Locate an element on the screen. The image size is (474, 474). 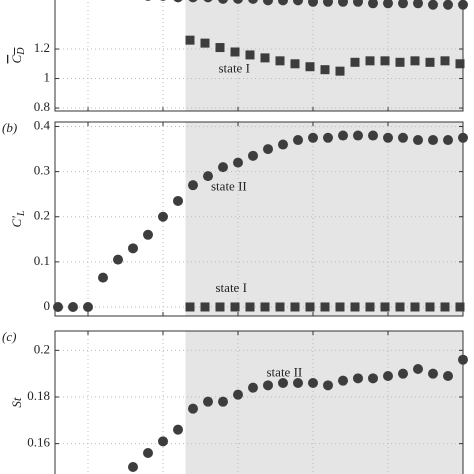
y-axis-label: CD is located at coordinates (18, 55).